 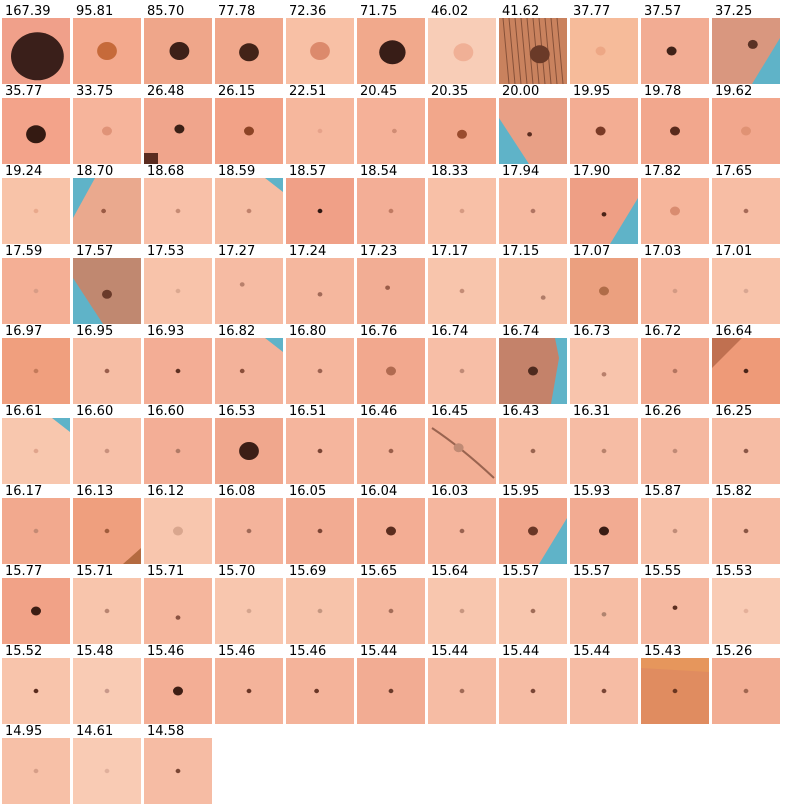 I want to click on lesion-thumbnail: 17.94, so click(x=533, y=203).